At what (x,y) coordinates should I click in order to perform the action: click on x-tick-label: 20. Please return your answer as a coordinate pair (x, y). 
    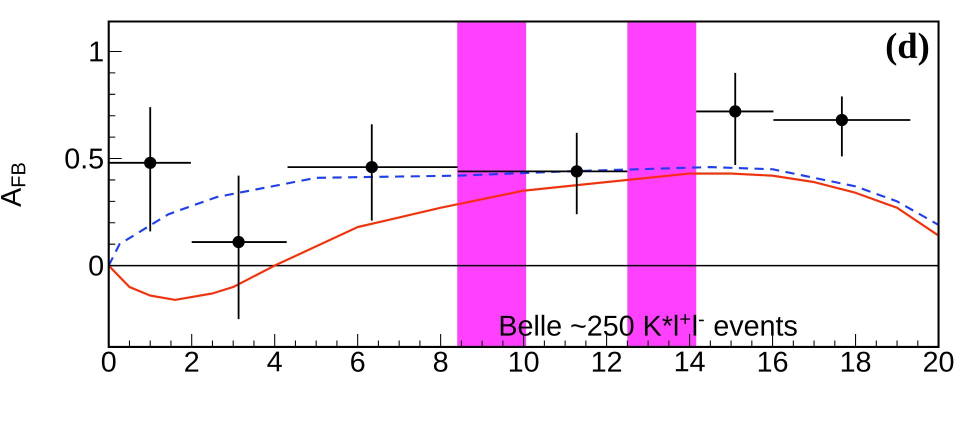
    Looking at the image, I should click on (939, 362).